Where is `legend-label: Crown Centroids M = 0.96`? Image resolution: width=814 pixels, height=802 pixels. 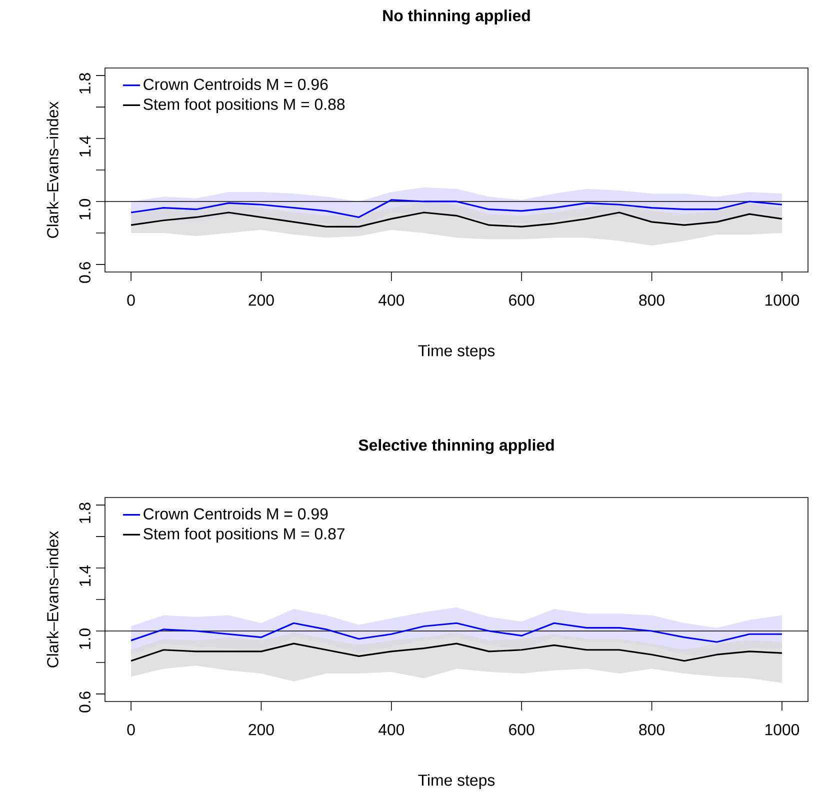 legend-label: Crown Centroids M = 0.96 is located at coordinates (236, 84).